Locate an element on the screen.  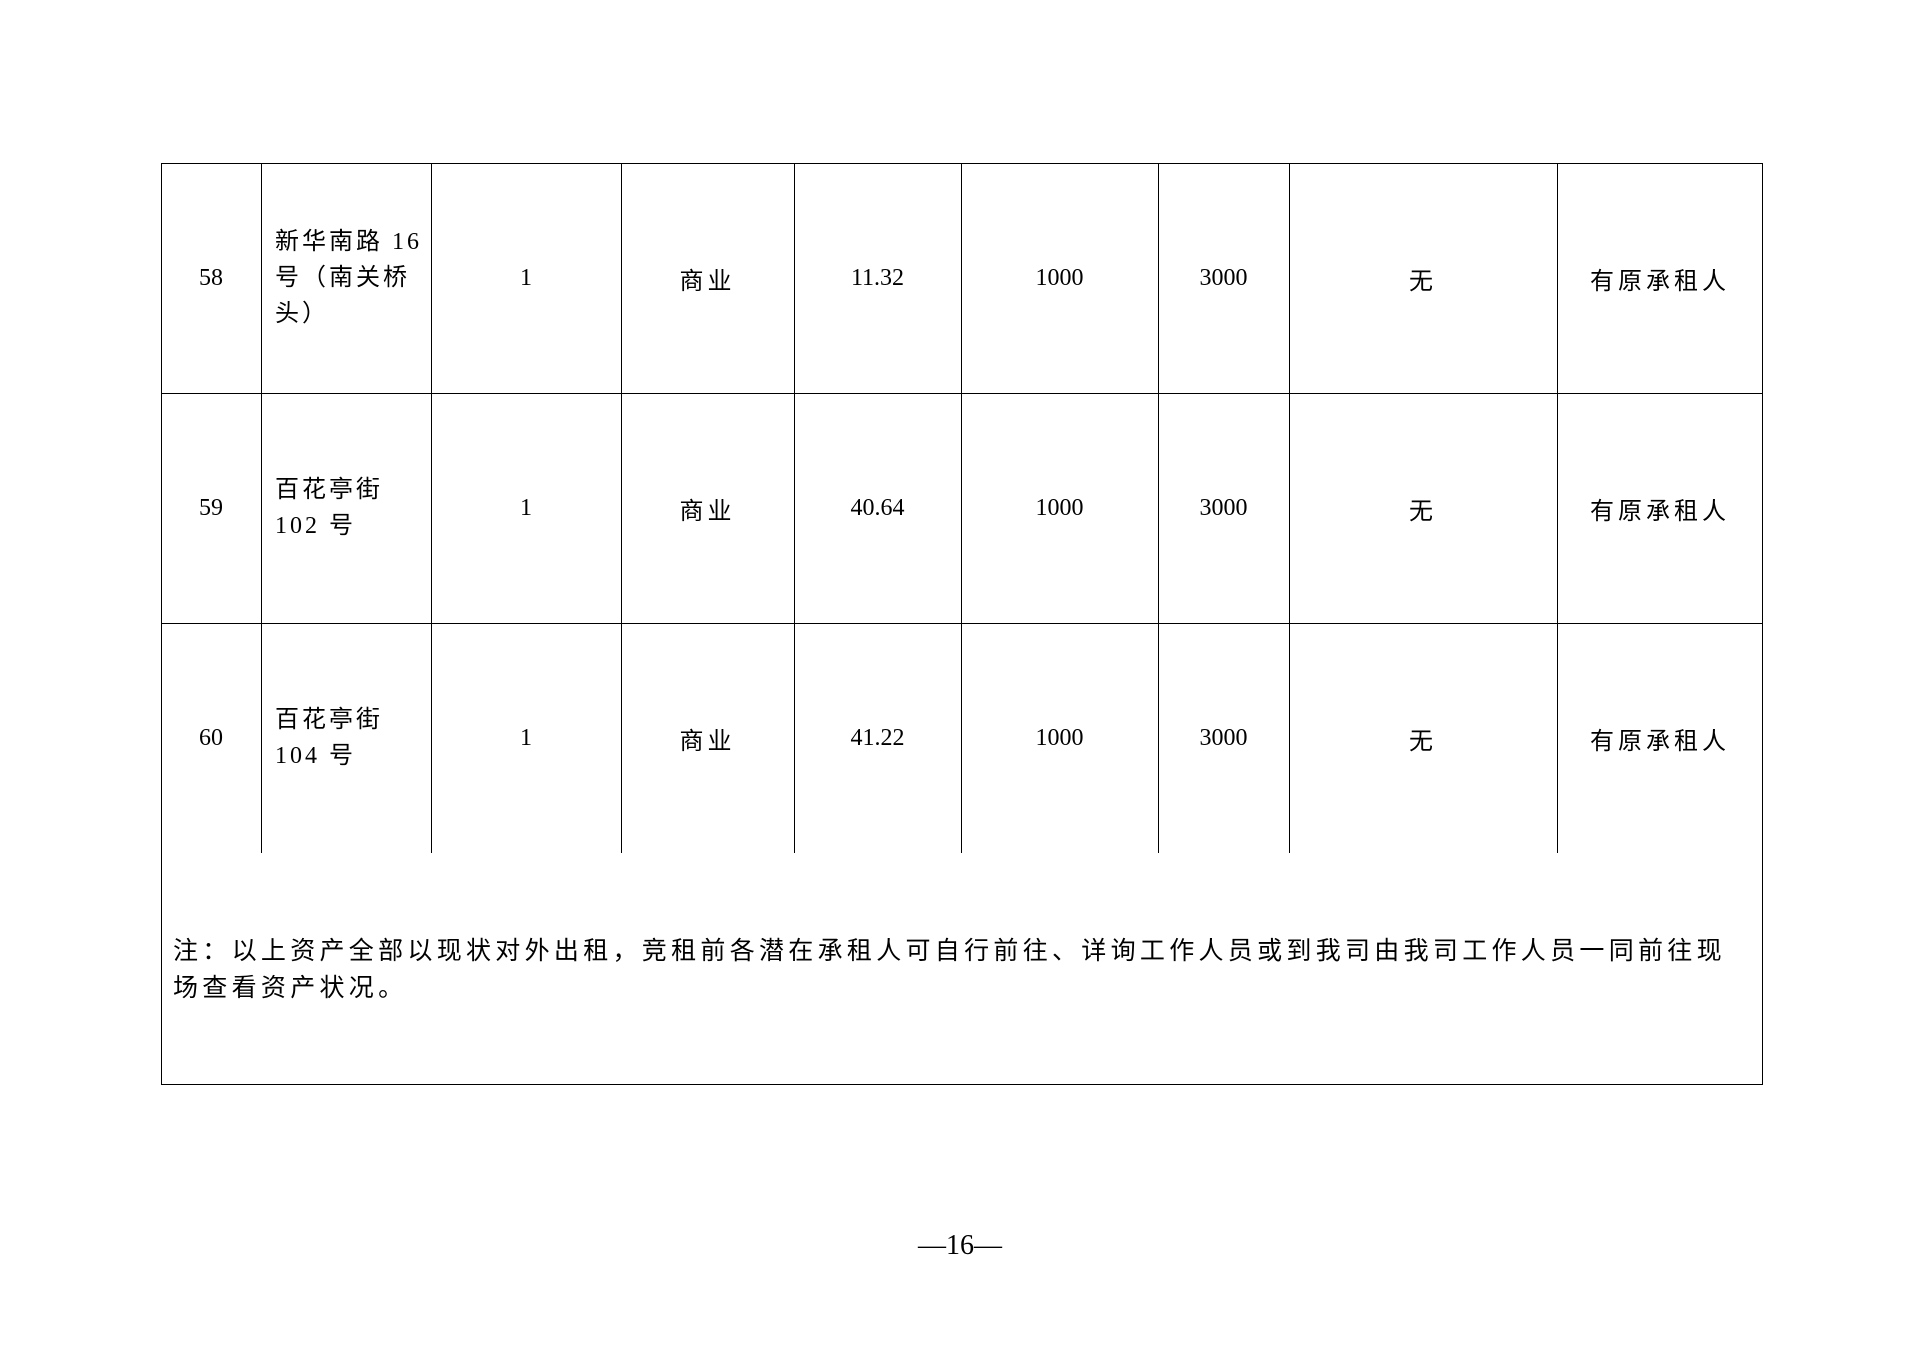
cell-no: 60 is located at coordinates (211, 737).